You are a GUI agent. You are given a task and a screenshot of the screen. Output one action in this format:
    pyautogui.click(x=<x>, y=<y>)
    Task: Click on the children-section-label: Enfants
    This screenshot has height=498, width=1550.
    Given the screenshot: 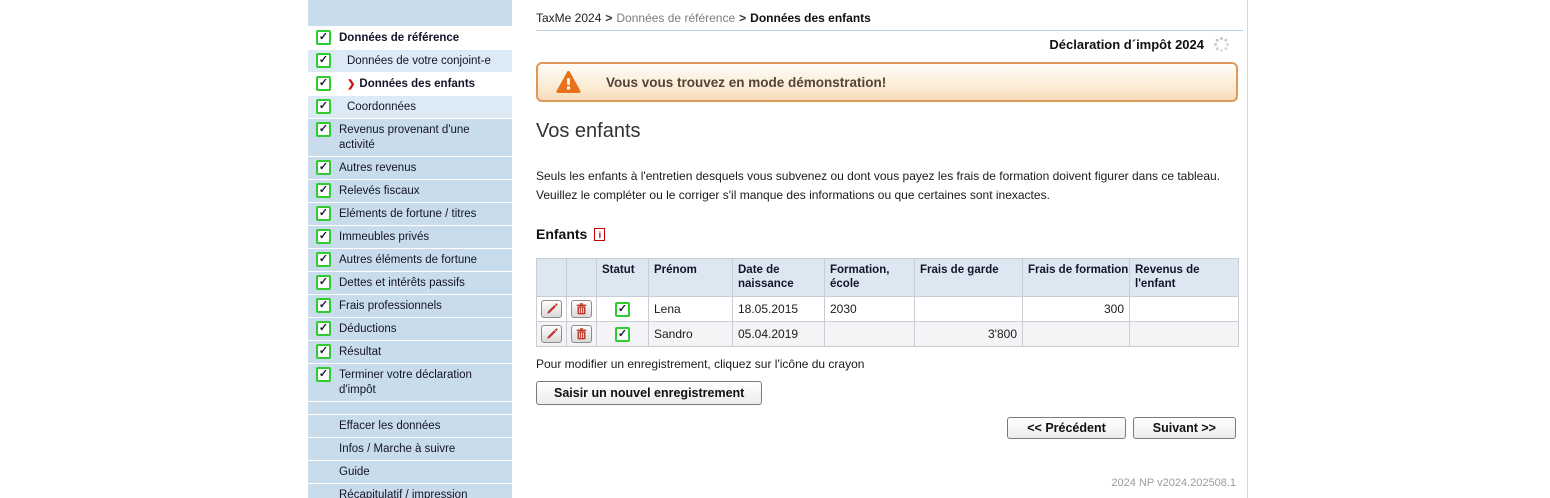 What is the action you would take?
    pyautogui.click(x=562, y=234)
    